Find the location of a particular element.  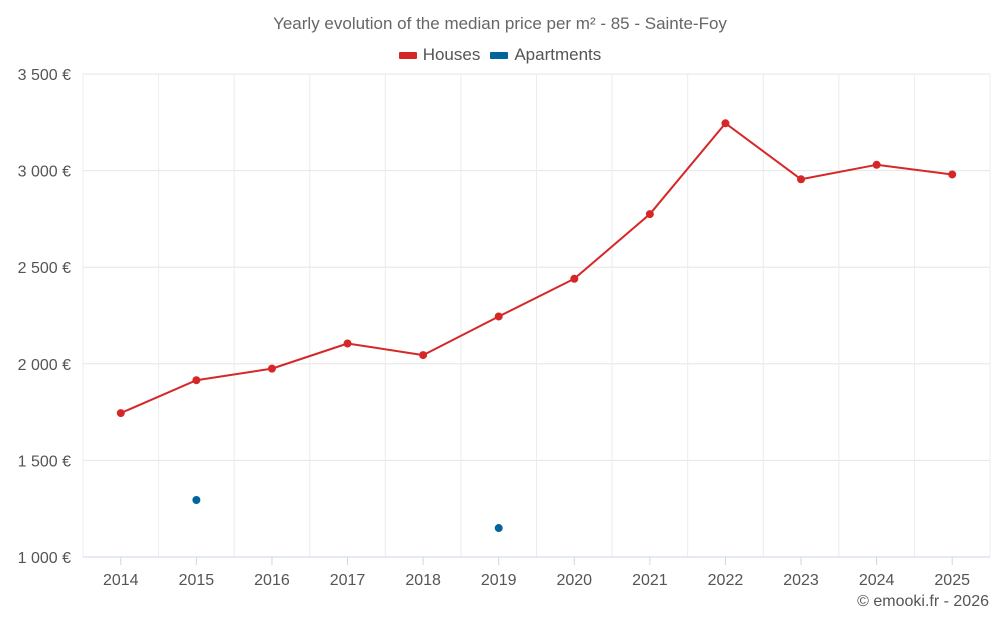

x-tick-label: 2019 is located at coordinates (499, 580).